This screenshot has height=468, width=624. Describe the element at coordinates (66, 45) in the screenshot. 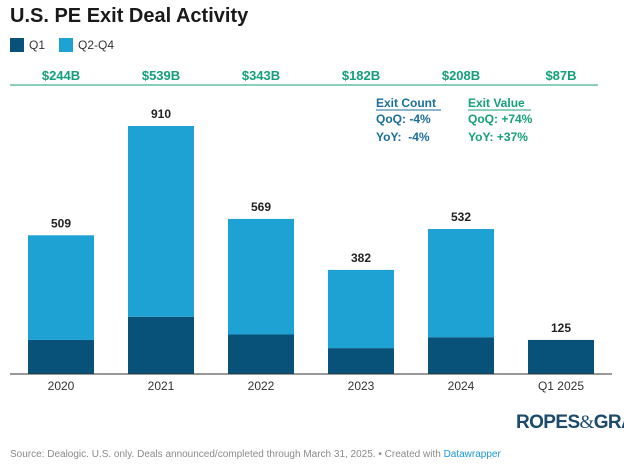

I see `legend-swatch-q2-q4` at that location.